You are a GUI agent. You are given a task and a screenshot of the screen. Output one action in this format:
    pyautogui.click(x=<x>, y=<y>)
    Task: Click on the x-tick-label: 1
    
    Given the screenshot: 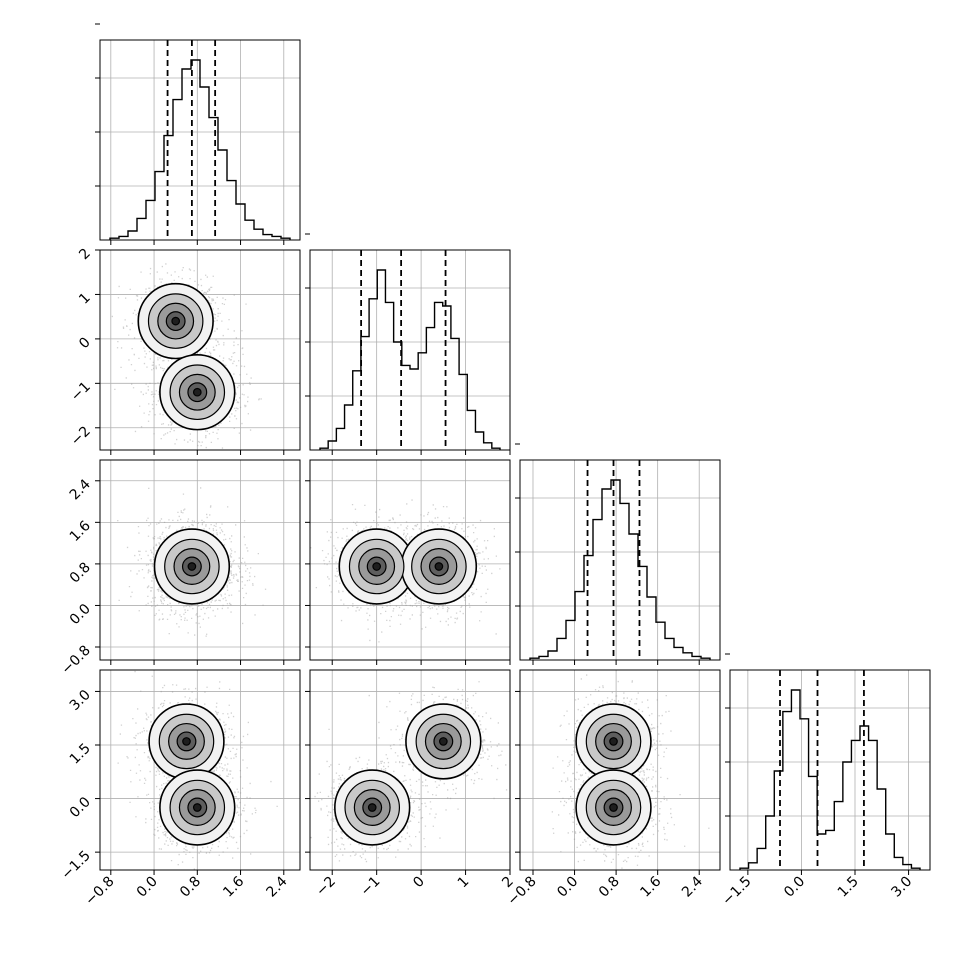 What is the action you would take?
    pyautogui.click(x=464, y=883)
    